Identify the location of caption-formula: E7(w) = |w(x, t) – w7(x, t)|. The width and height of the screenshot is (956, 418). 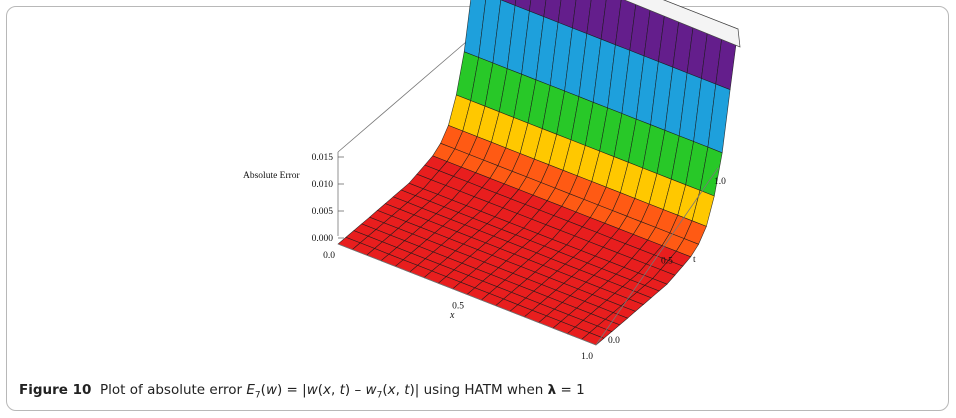
(333, 391).